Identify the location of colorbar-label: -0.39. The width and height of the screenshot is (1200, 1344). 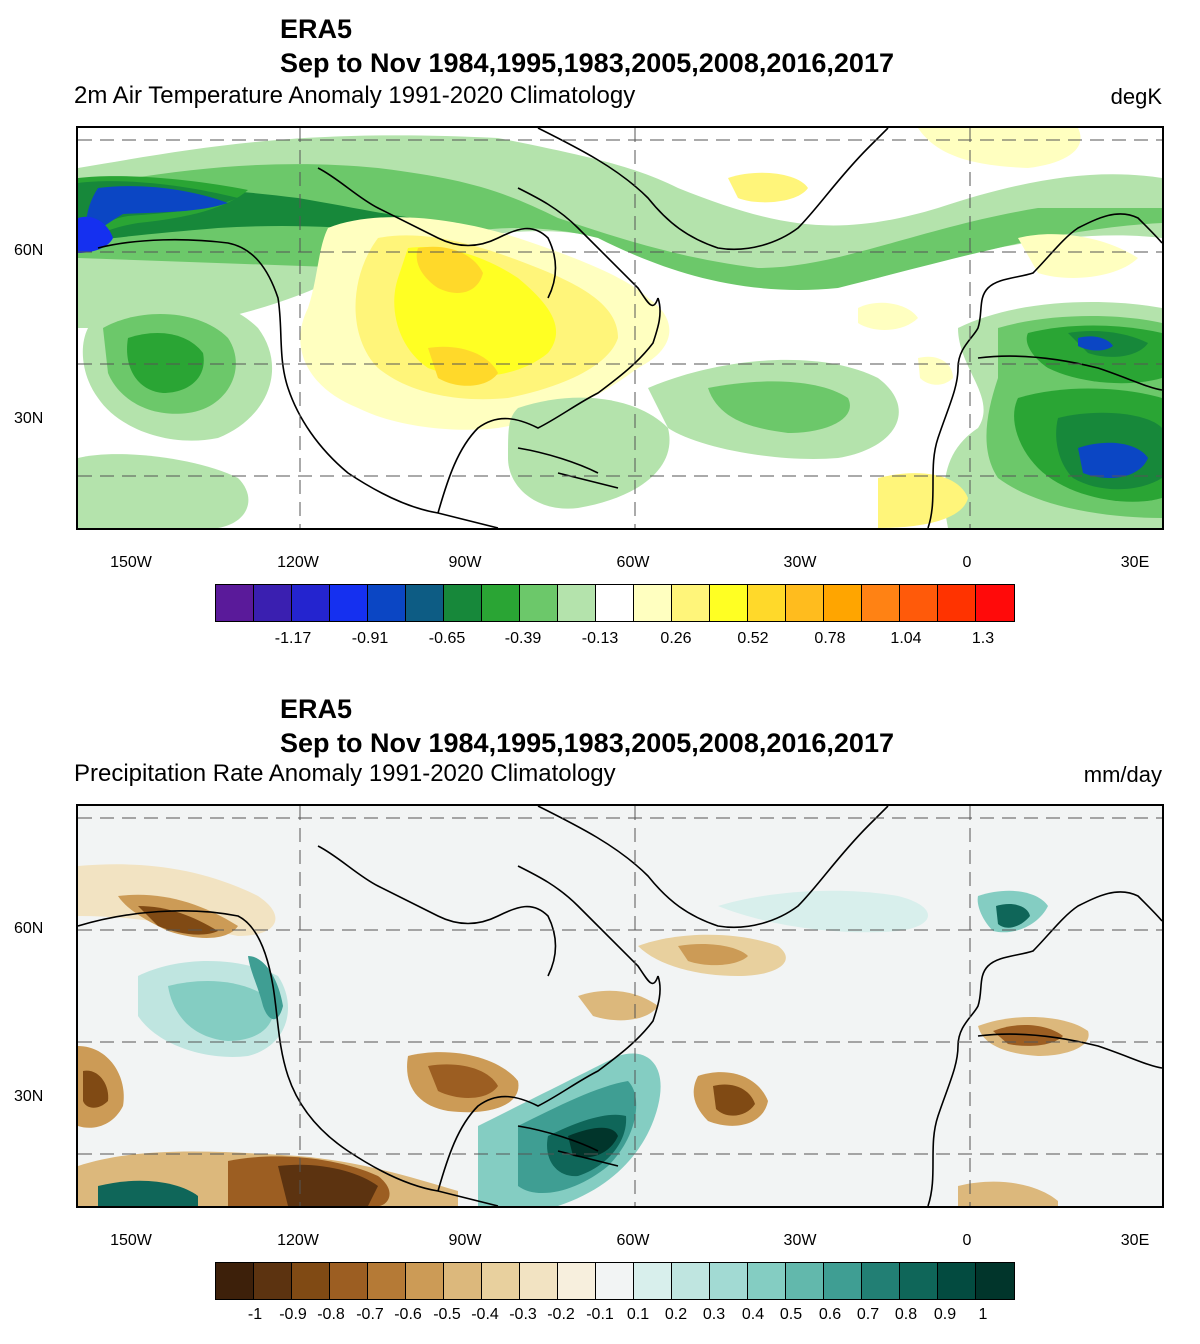
(523, 638).